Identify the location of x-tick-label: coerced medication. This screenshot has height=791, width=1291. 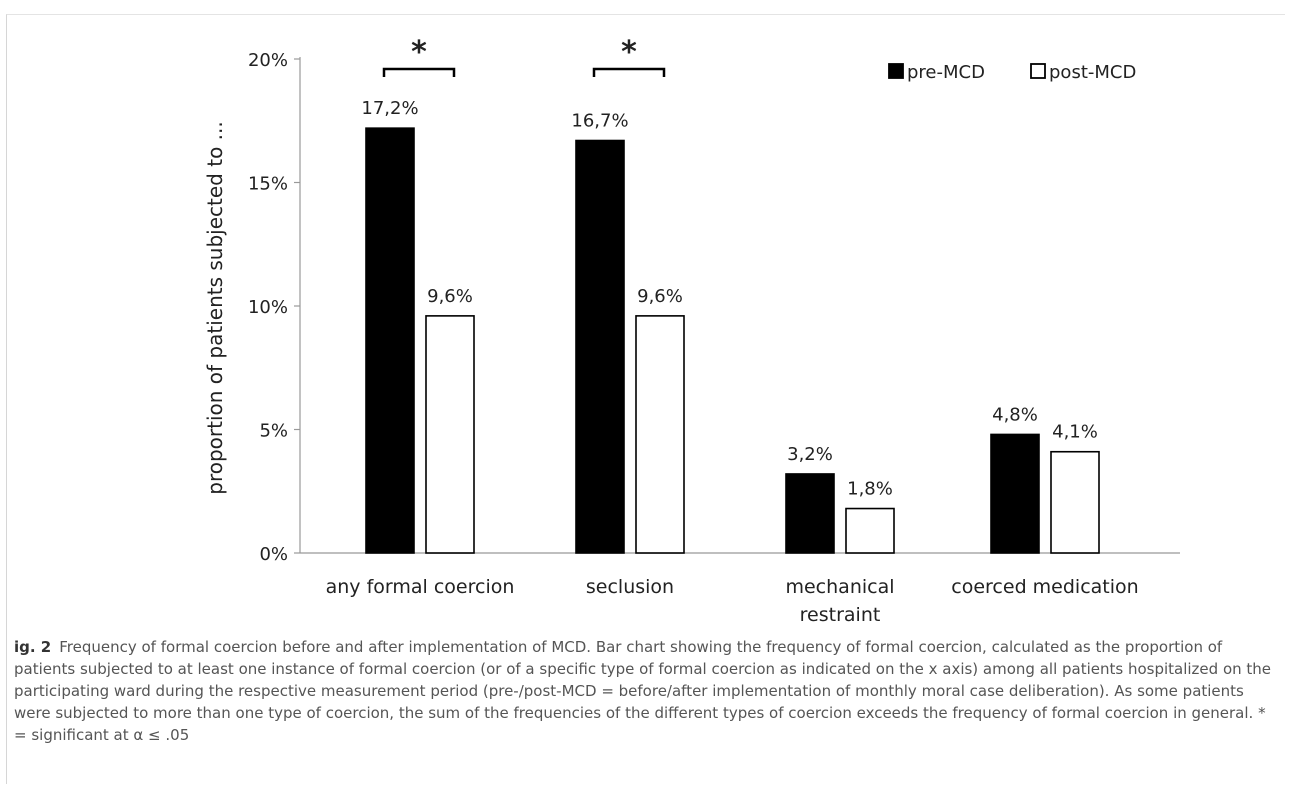
(1044, 587).